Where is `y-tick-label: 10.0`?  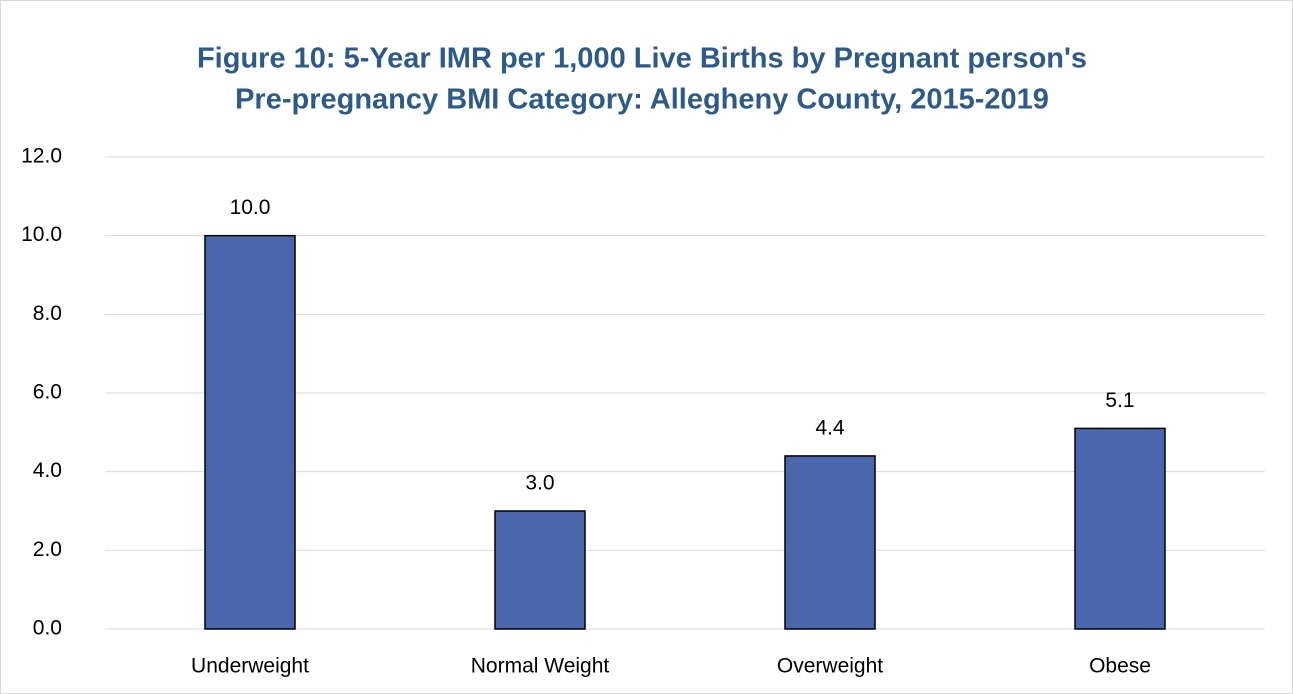 y-tick-label: 10.0 is located at coordinates (41, 234).